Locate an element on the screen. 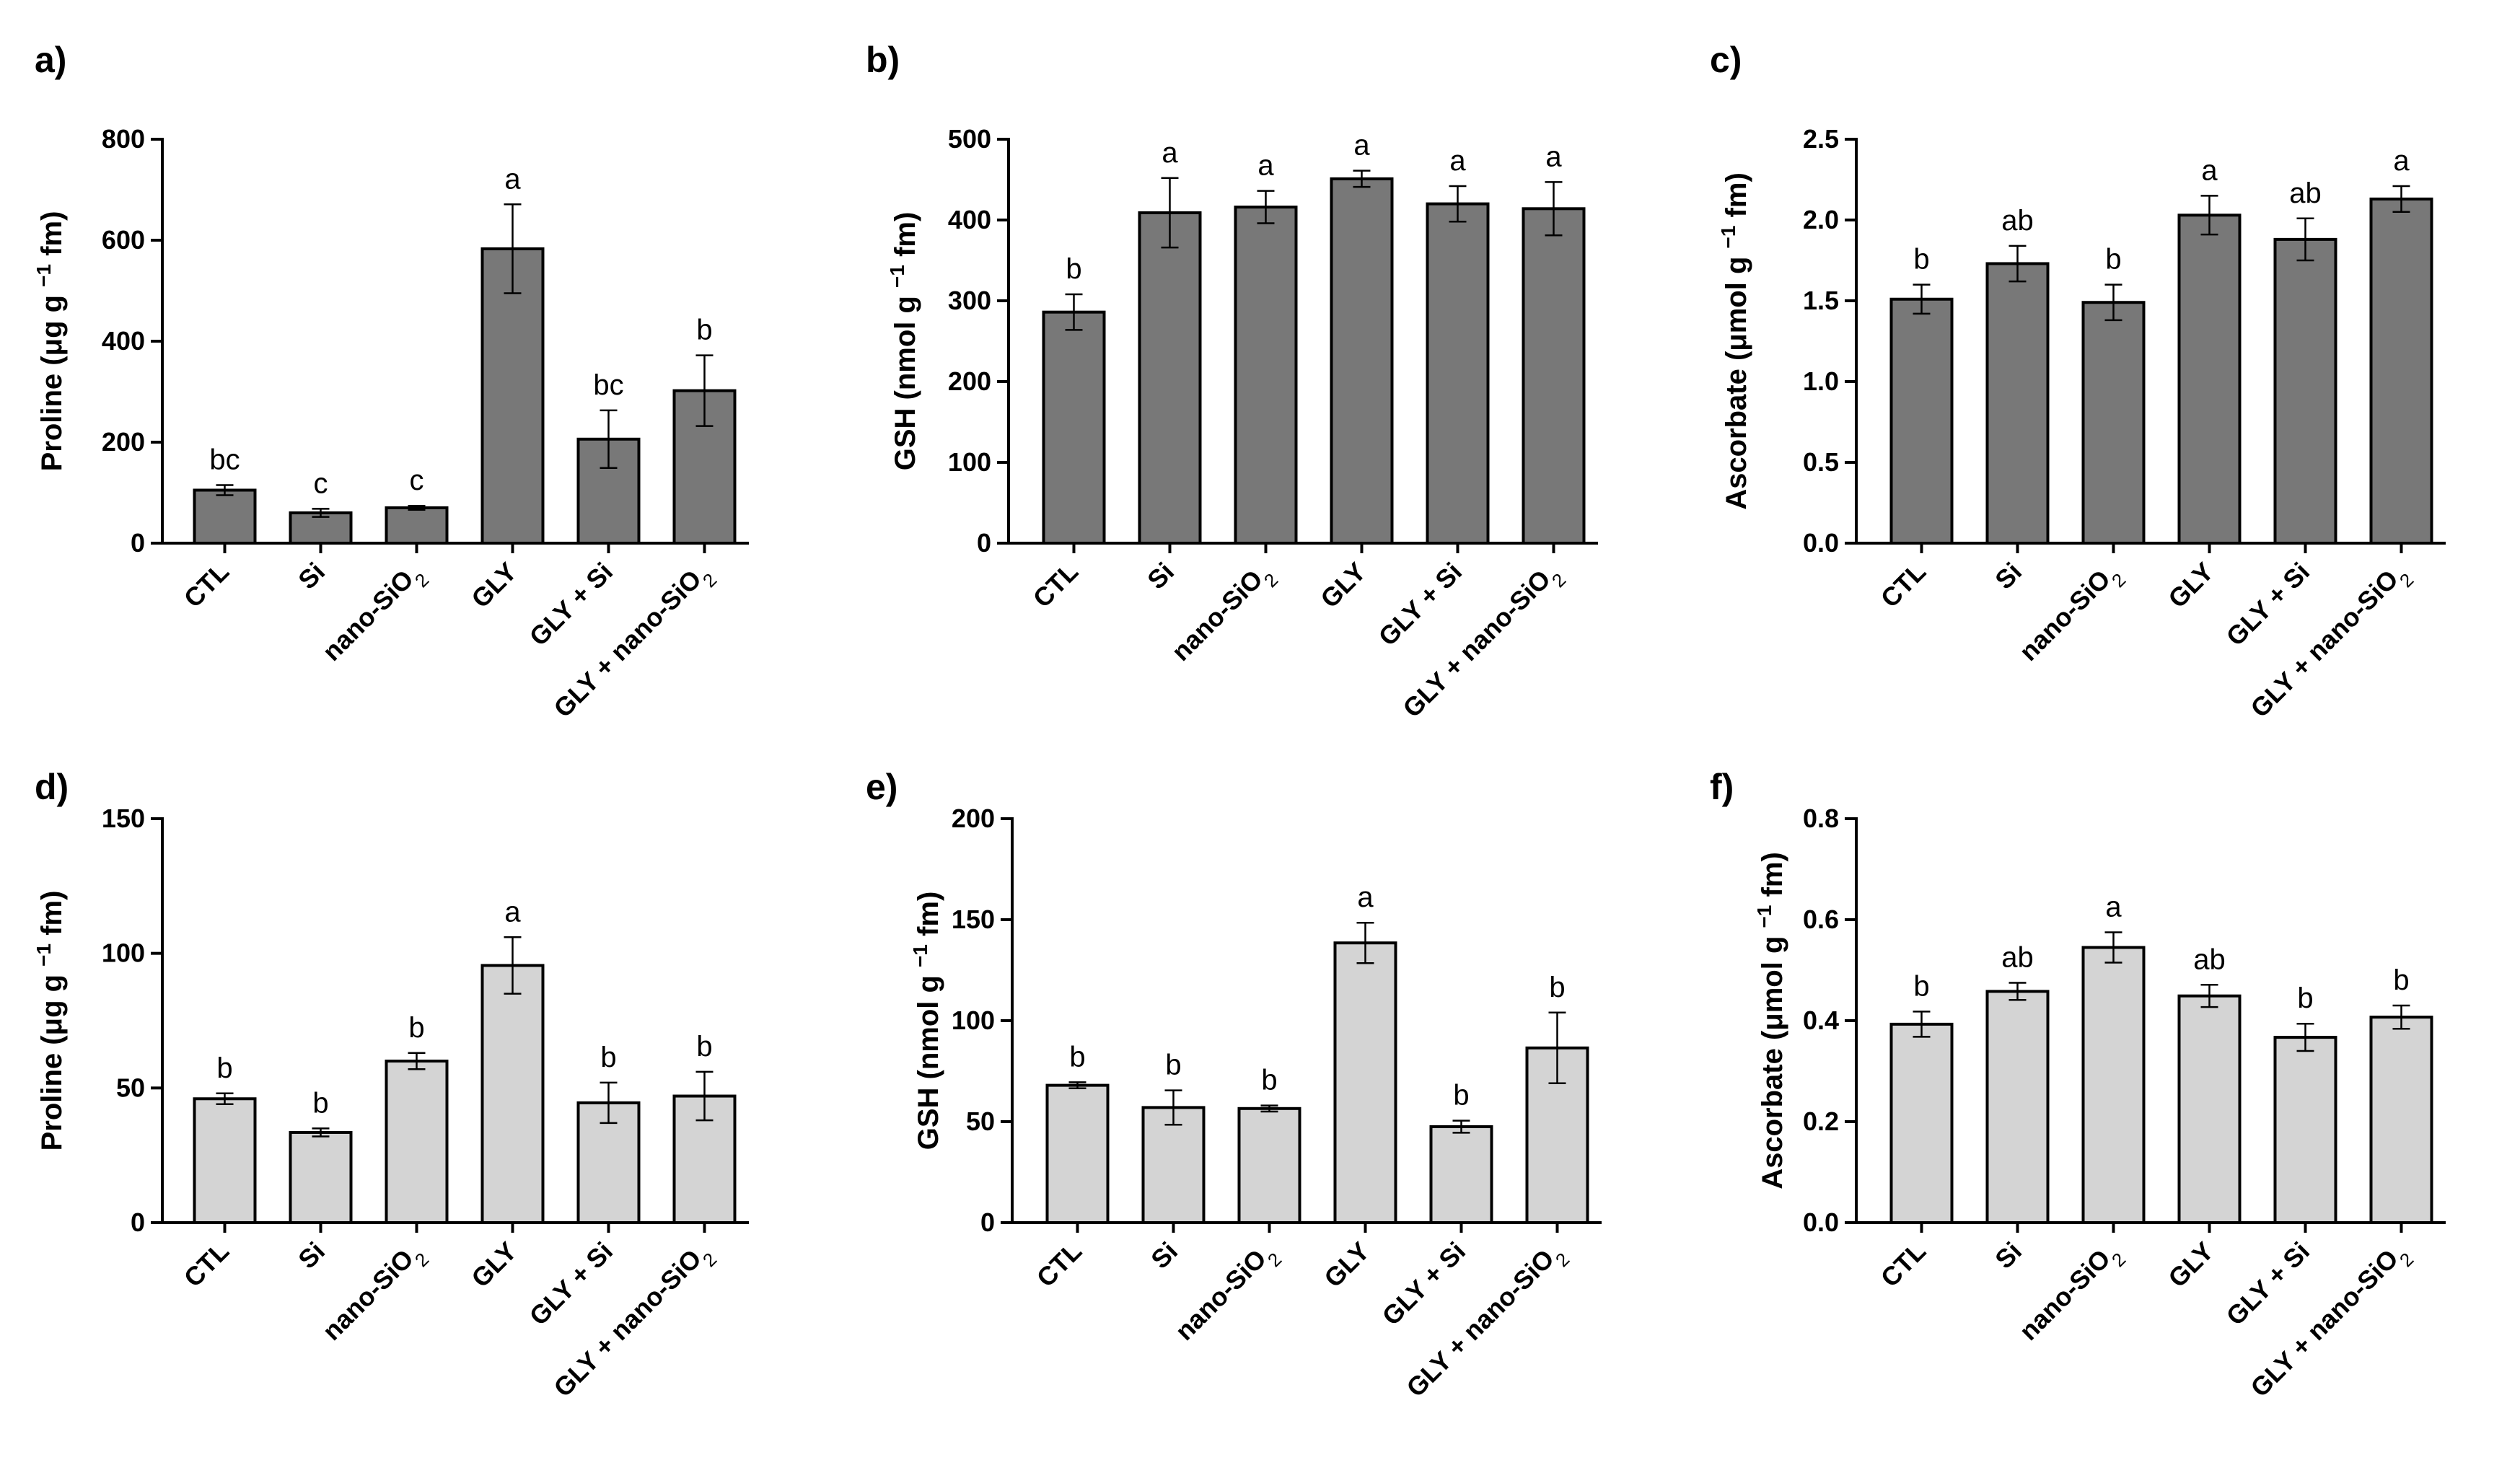 The width and height of the screenshot is (2520, 1465). significance-label: ab is located at coordinates (2017, 221).